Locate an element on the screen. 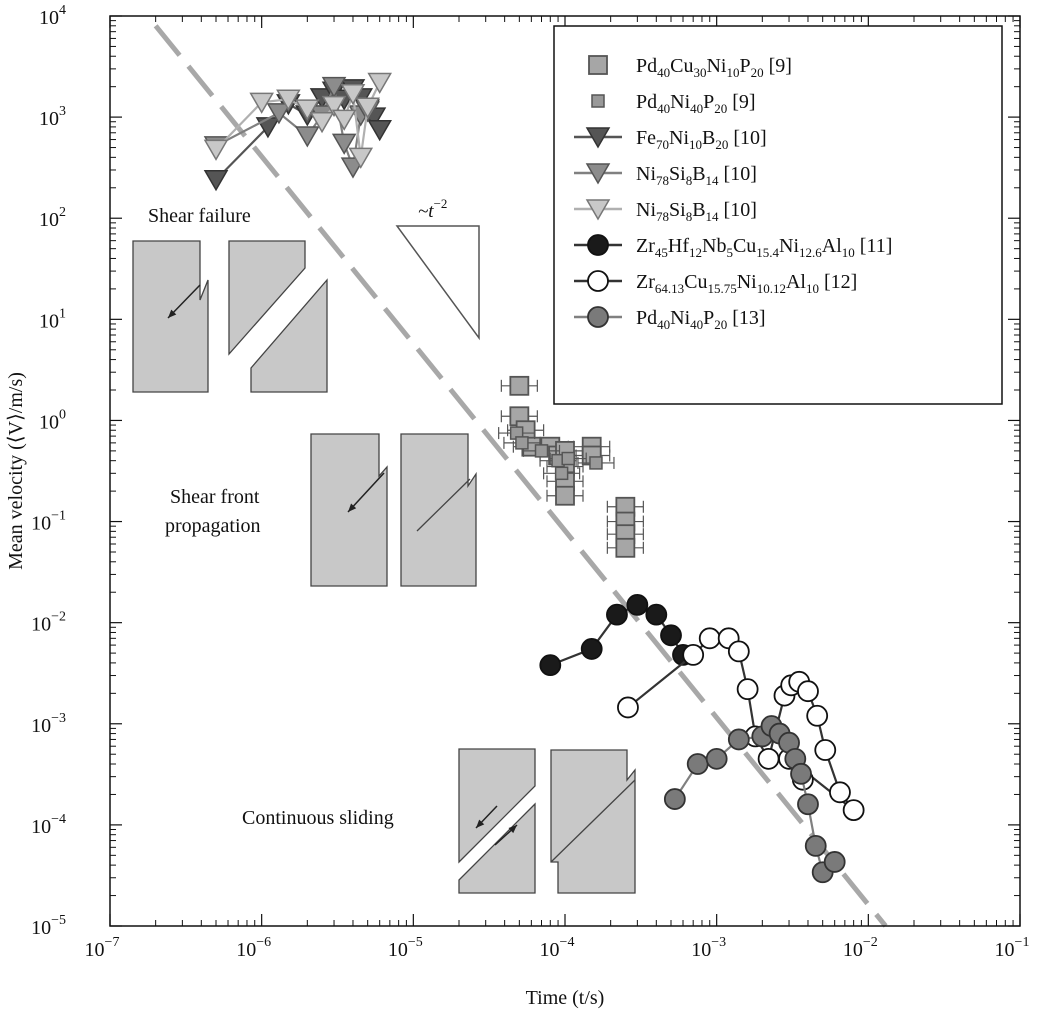 The width and height of the screenshot is (1043, 1014). y-tick-label: 10⁰ is located at coordinates (52, 420).